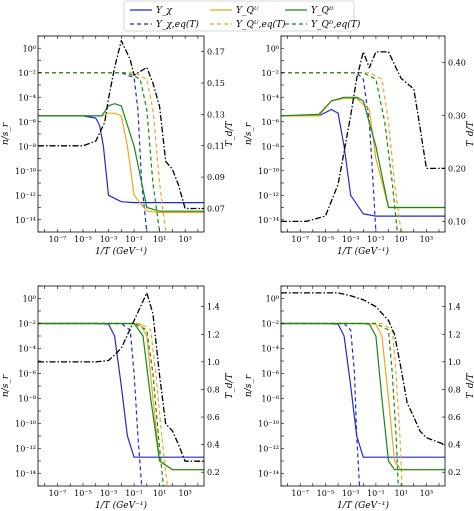 The width and height of the screenshot is (474, 511). What do you see at coordinates (454, 334) in the screenshot?
I see `y2-tick-label: 1.2` at bounding box center [454, 334].